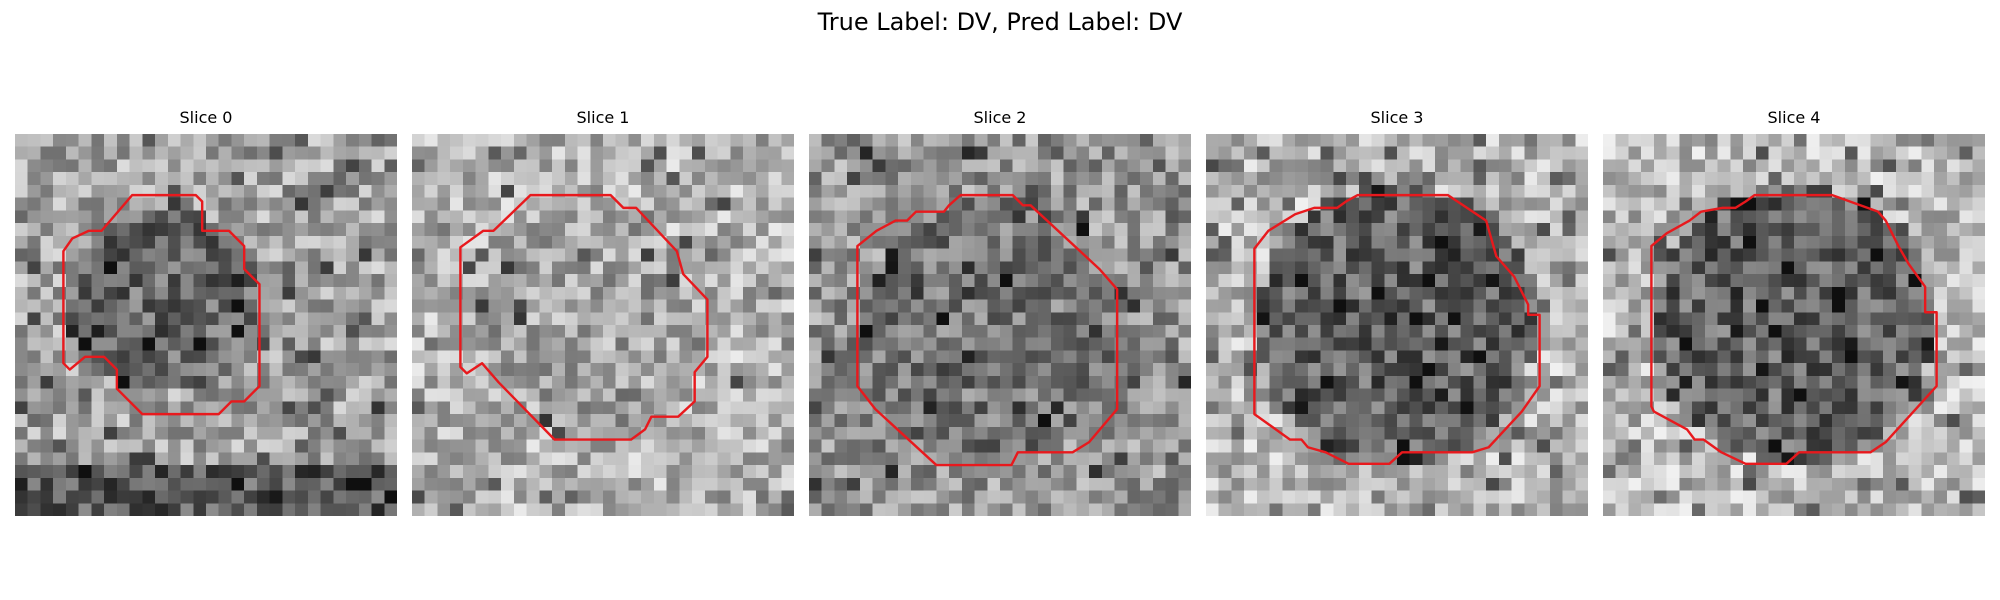 The image size is (2000, 600). What do you see at coordinates (603, 117) in the screenshot?
I see `slice-title: Slice 1` at bounding box center [603, 117].